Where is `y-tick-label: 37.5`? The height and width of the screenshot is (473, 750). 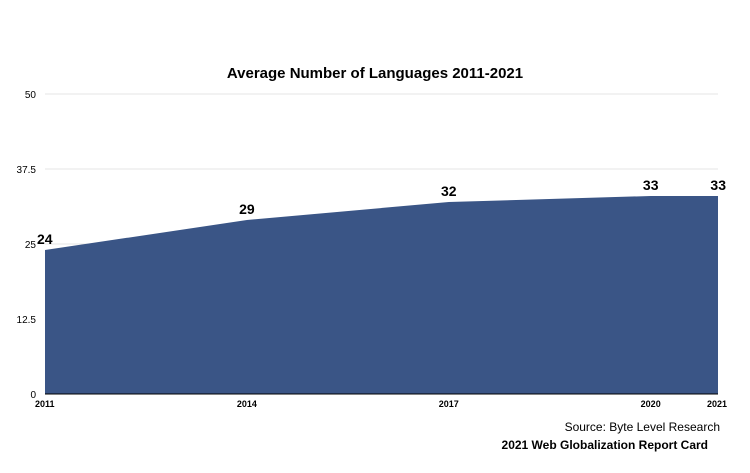
y-tick-label: 37.5 is located at coordinates (27, 170).